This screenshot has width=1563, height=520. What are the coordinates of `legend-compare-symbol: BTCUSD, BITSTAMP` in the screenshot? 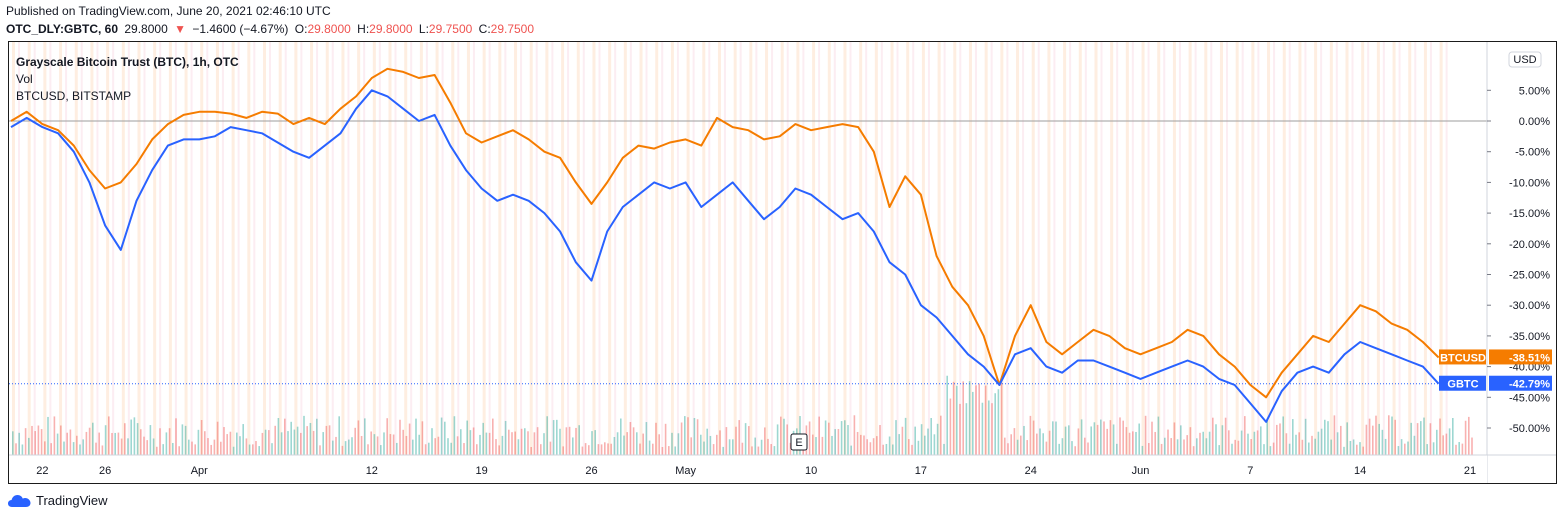 It's located at (74, 96).